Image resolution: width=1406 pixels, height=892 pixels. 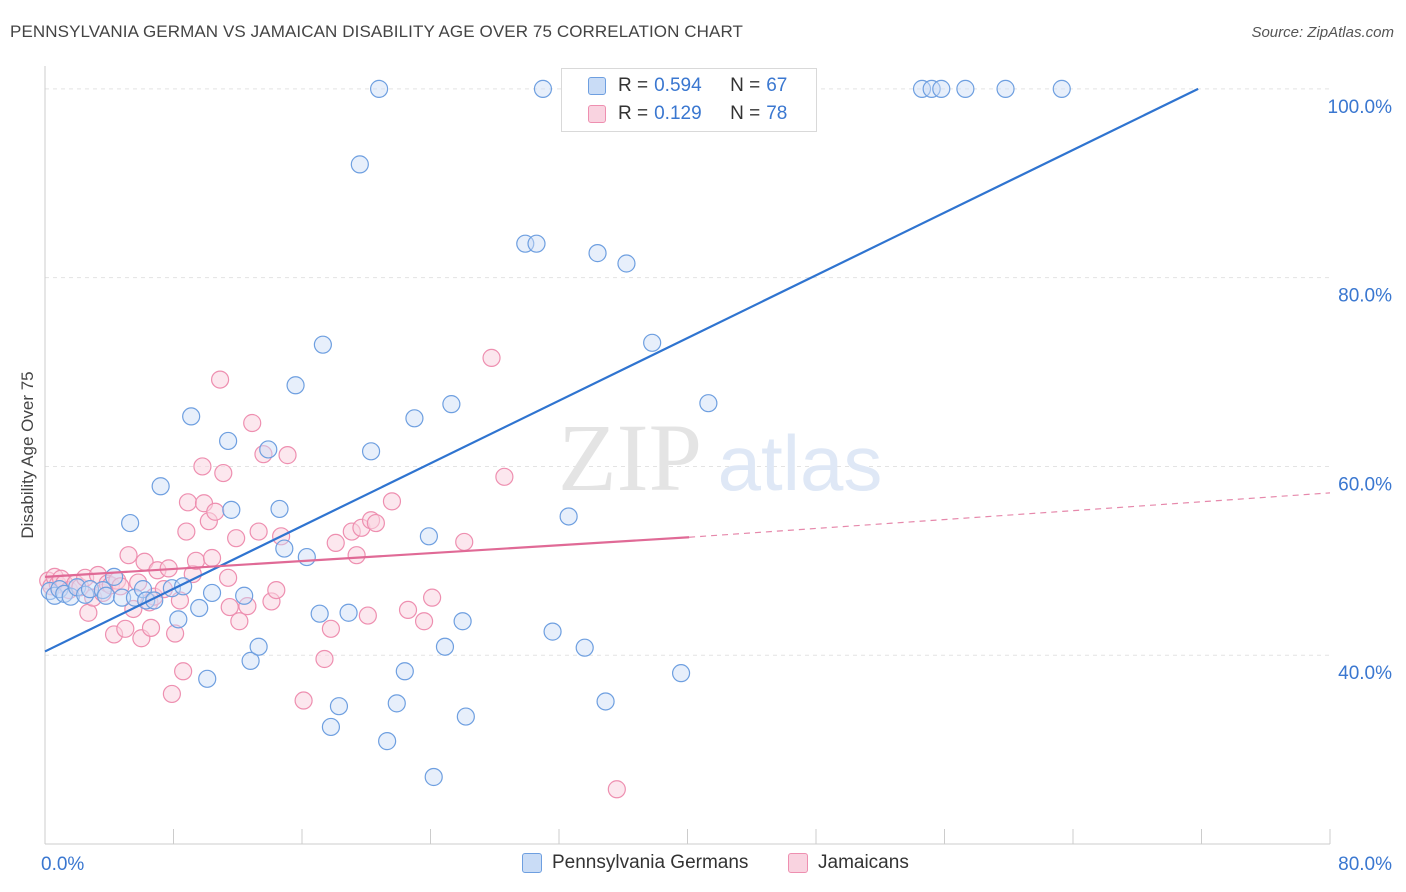 I want to click on legend-swatch-pink, so click(x=597, y=114).